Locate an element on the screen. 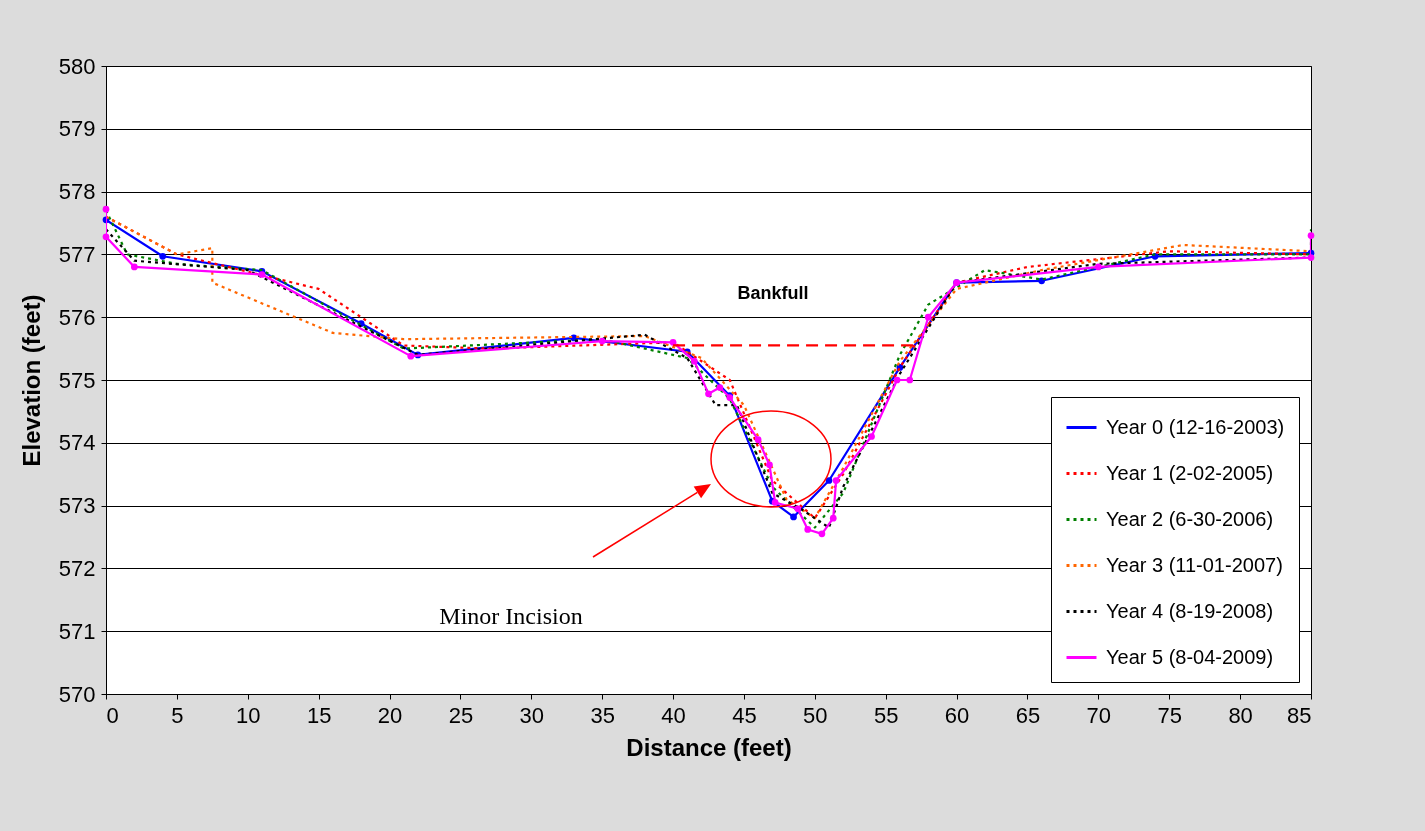  y-tick-label: 579 is located at coordinates (77, 129).